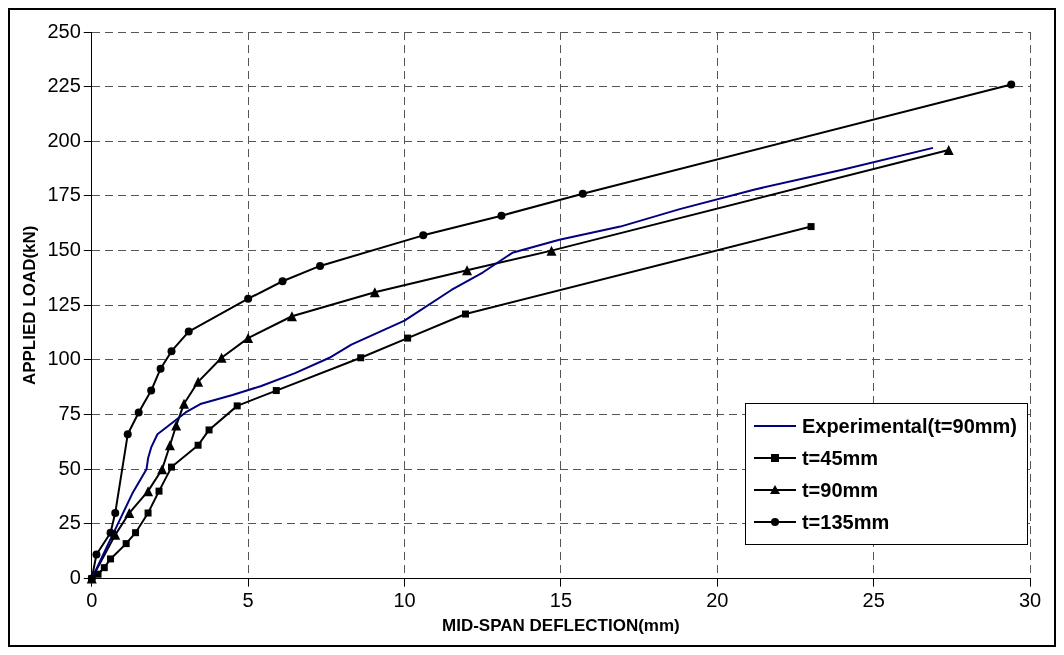  Describe the element at coordinates (561, 600) in the screenshot. I see `x-tick-label: 15` at that location.